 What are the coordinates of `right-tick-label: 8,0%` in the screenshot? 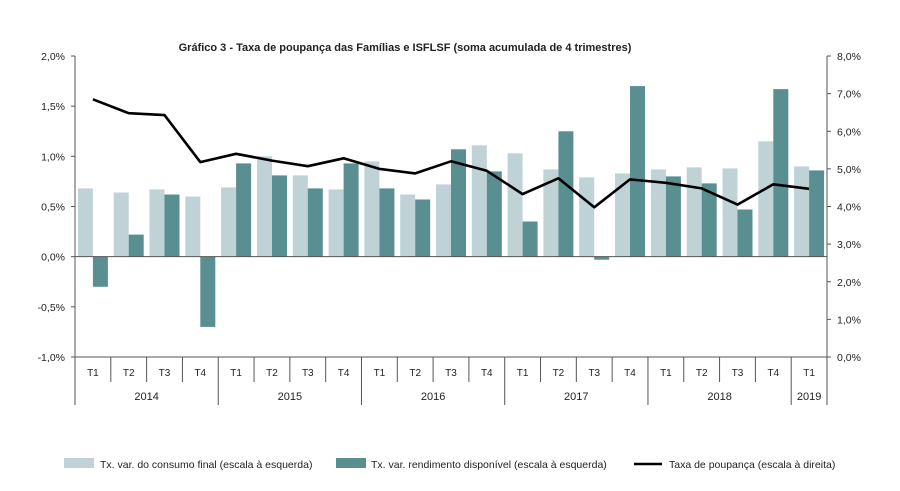 It's located at (849, 57).